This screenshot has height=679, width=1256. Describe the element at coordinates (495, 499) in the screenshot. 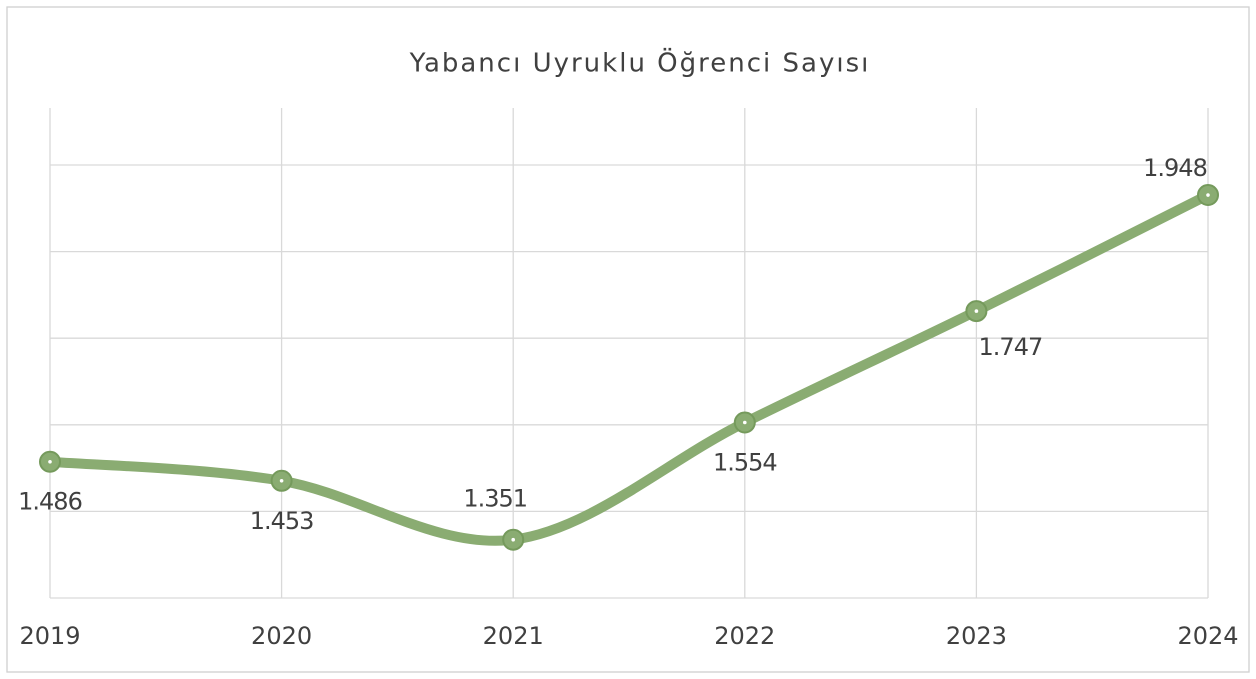

I see `data-label: 1.351` at that location.